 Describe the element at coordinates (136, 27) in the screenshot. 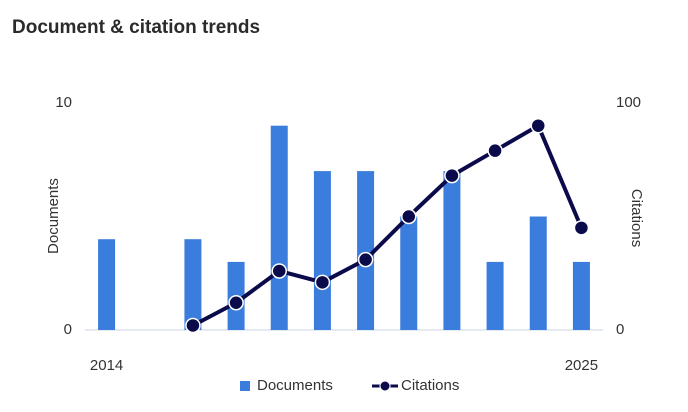

I see `chart-title: Document & citation trends` at that location.